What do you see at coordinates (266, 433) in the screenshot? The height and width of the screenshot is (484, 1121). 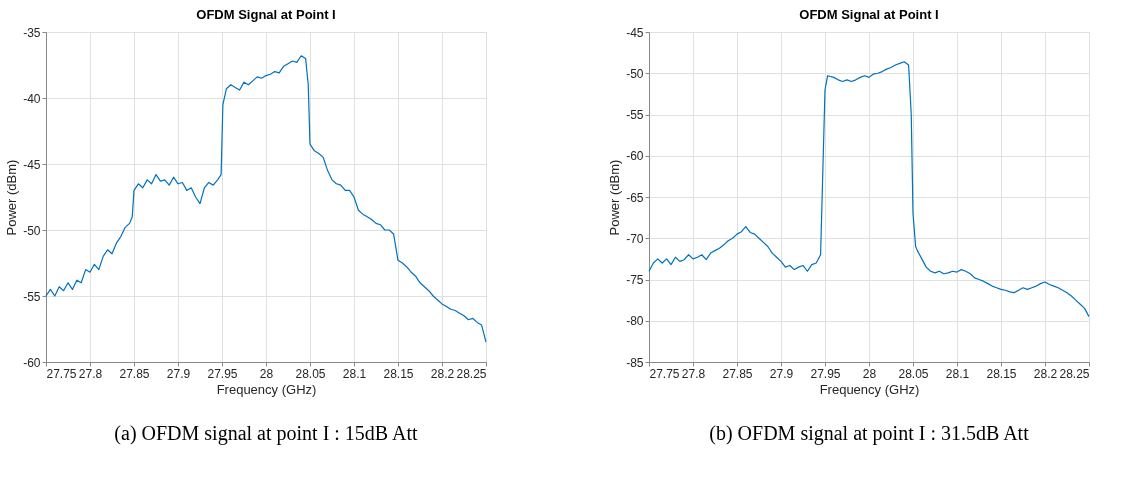 I see `text: (a) OFDM signal at point I : 15dB Att` at bounding box center [266, 433].